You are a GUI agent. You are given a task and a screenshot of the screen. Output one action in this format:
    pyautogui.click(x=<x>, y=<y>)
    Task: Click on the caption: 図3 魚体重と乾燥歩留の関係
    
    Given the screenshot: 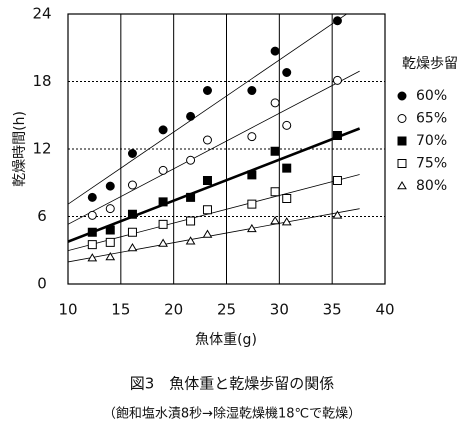 What is the action you would take?
    pyautogui.click(x=232, y=384)
    